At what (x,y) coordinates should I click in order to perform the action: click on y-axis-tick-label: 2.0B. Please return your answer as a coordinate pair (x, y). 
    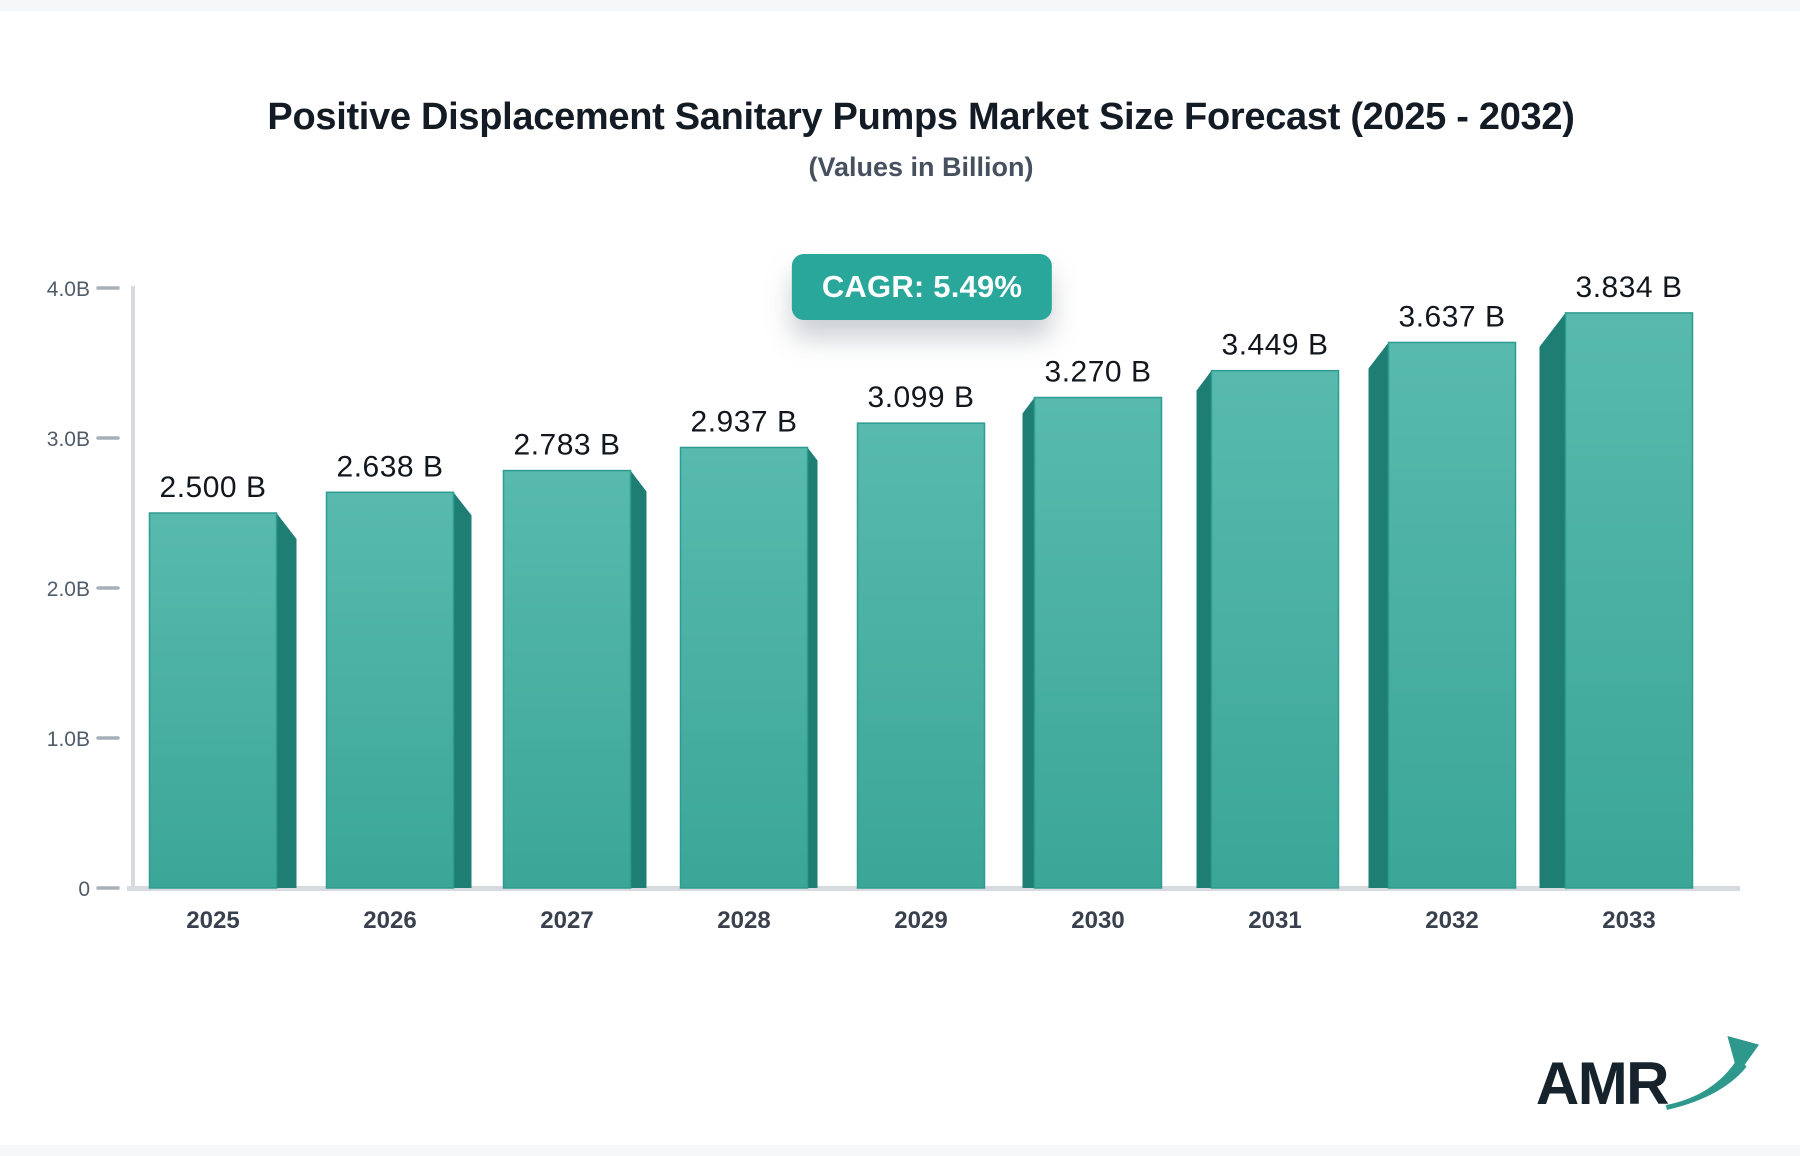
    Looking at the image, I should click on (68, 589).